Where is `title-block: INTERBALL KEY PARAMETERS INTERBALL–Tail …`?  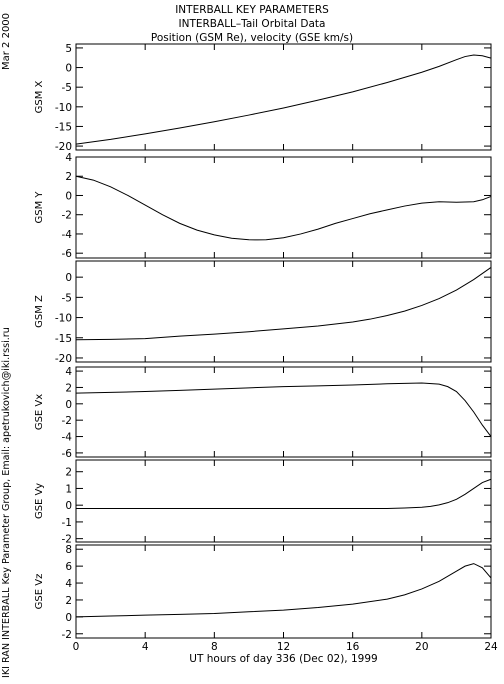
title-block: INTERBALL KEY PARAMETERS INTERBALL–Tail … is located at coordinates (252, 24).